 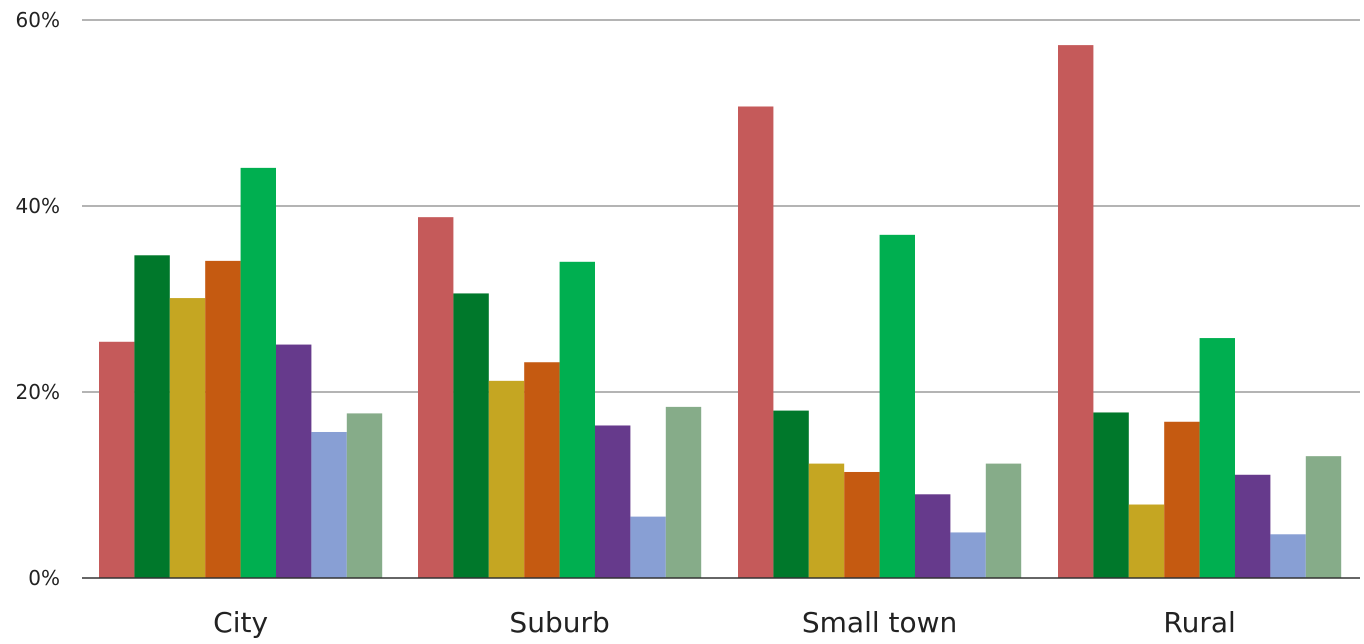 What do you see at coordinates (44, 578) in the screenshot?
I see `y-tick-label: 0%` at bounding box center [44, 578].